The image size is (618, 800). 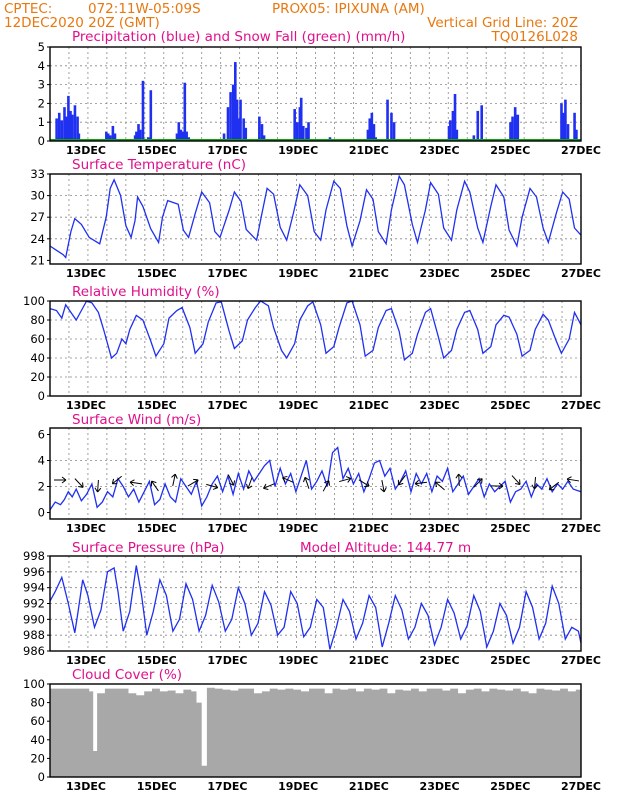 What do you see at coordinates (440, 273) in the screenshot?
I see `temperature-xtick-label: 23DEC` at bounding box center [440, 273].